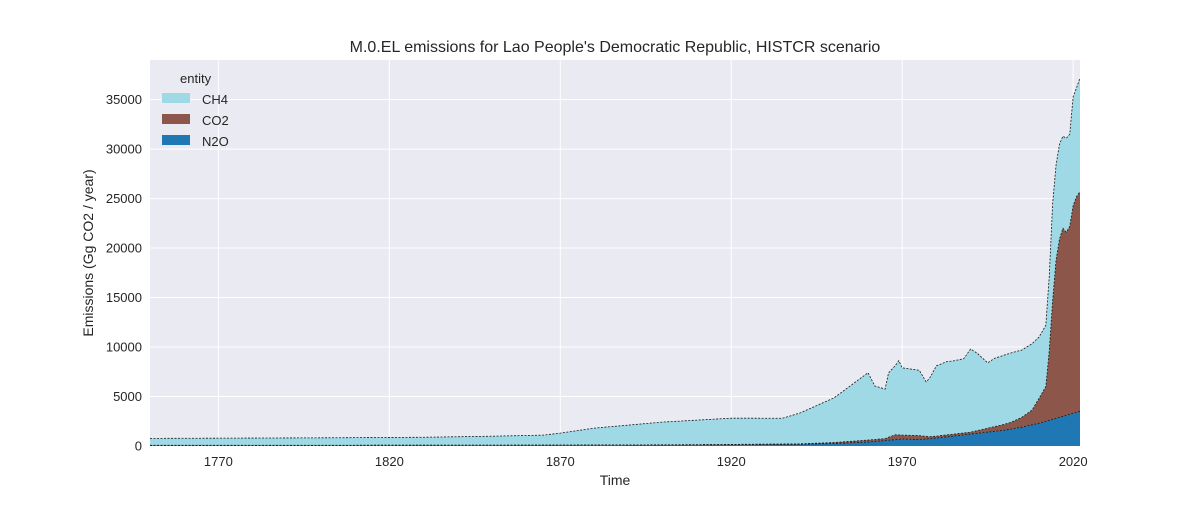 This screenshot has width=1200, height=505. Describe the element at coordinates (902, 461) in the screenshot. I see `x-tick-label: 1970` at that location.